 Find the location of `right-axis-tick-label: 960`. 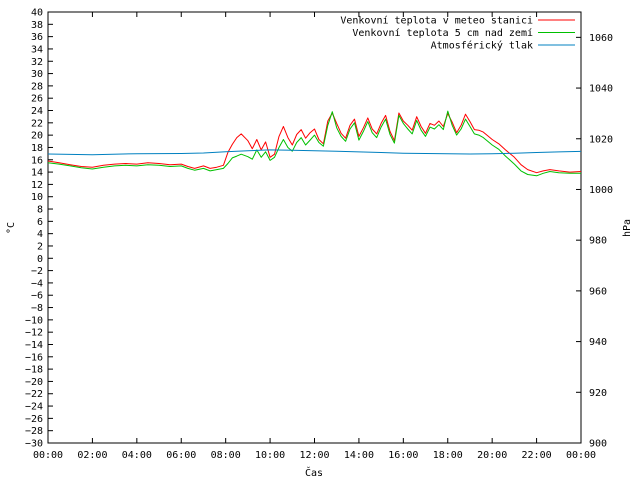

right-axis-tick-label: 960 is located at coordinates (598, 291).